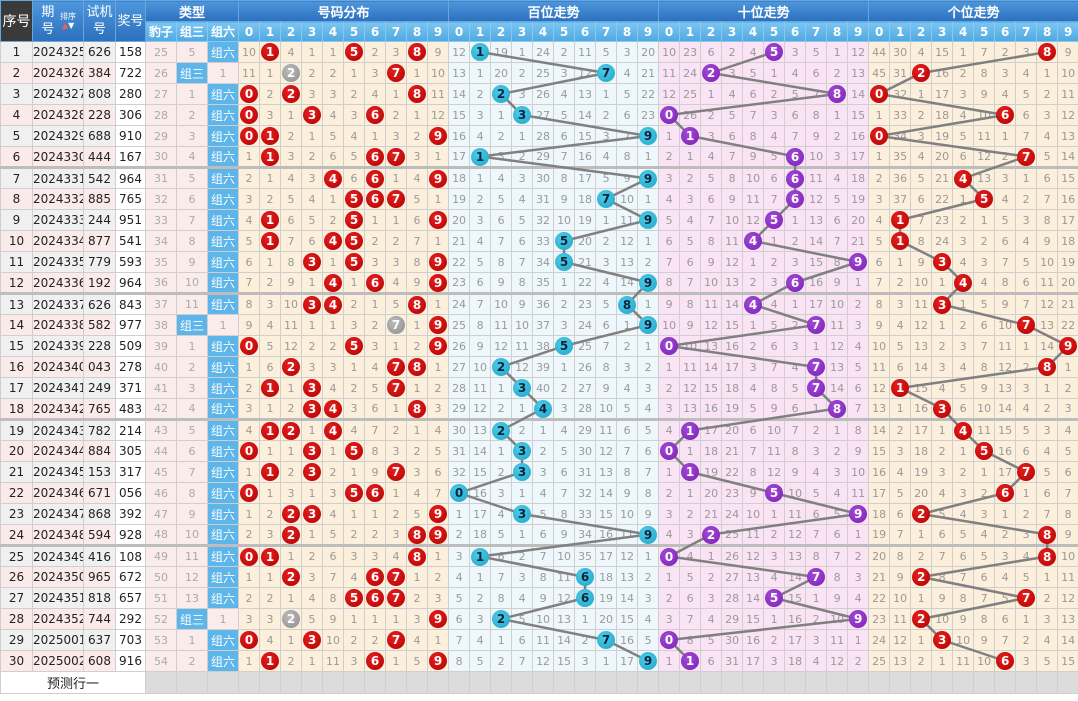 The height and width of the screenshot is (701, 1078). Describe the element at coordinates (606, 136) in the screenshot. I see `hundreds-miss-count: 3` at that location.